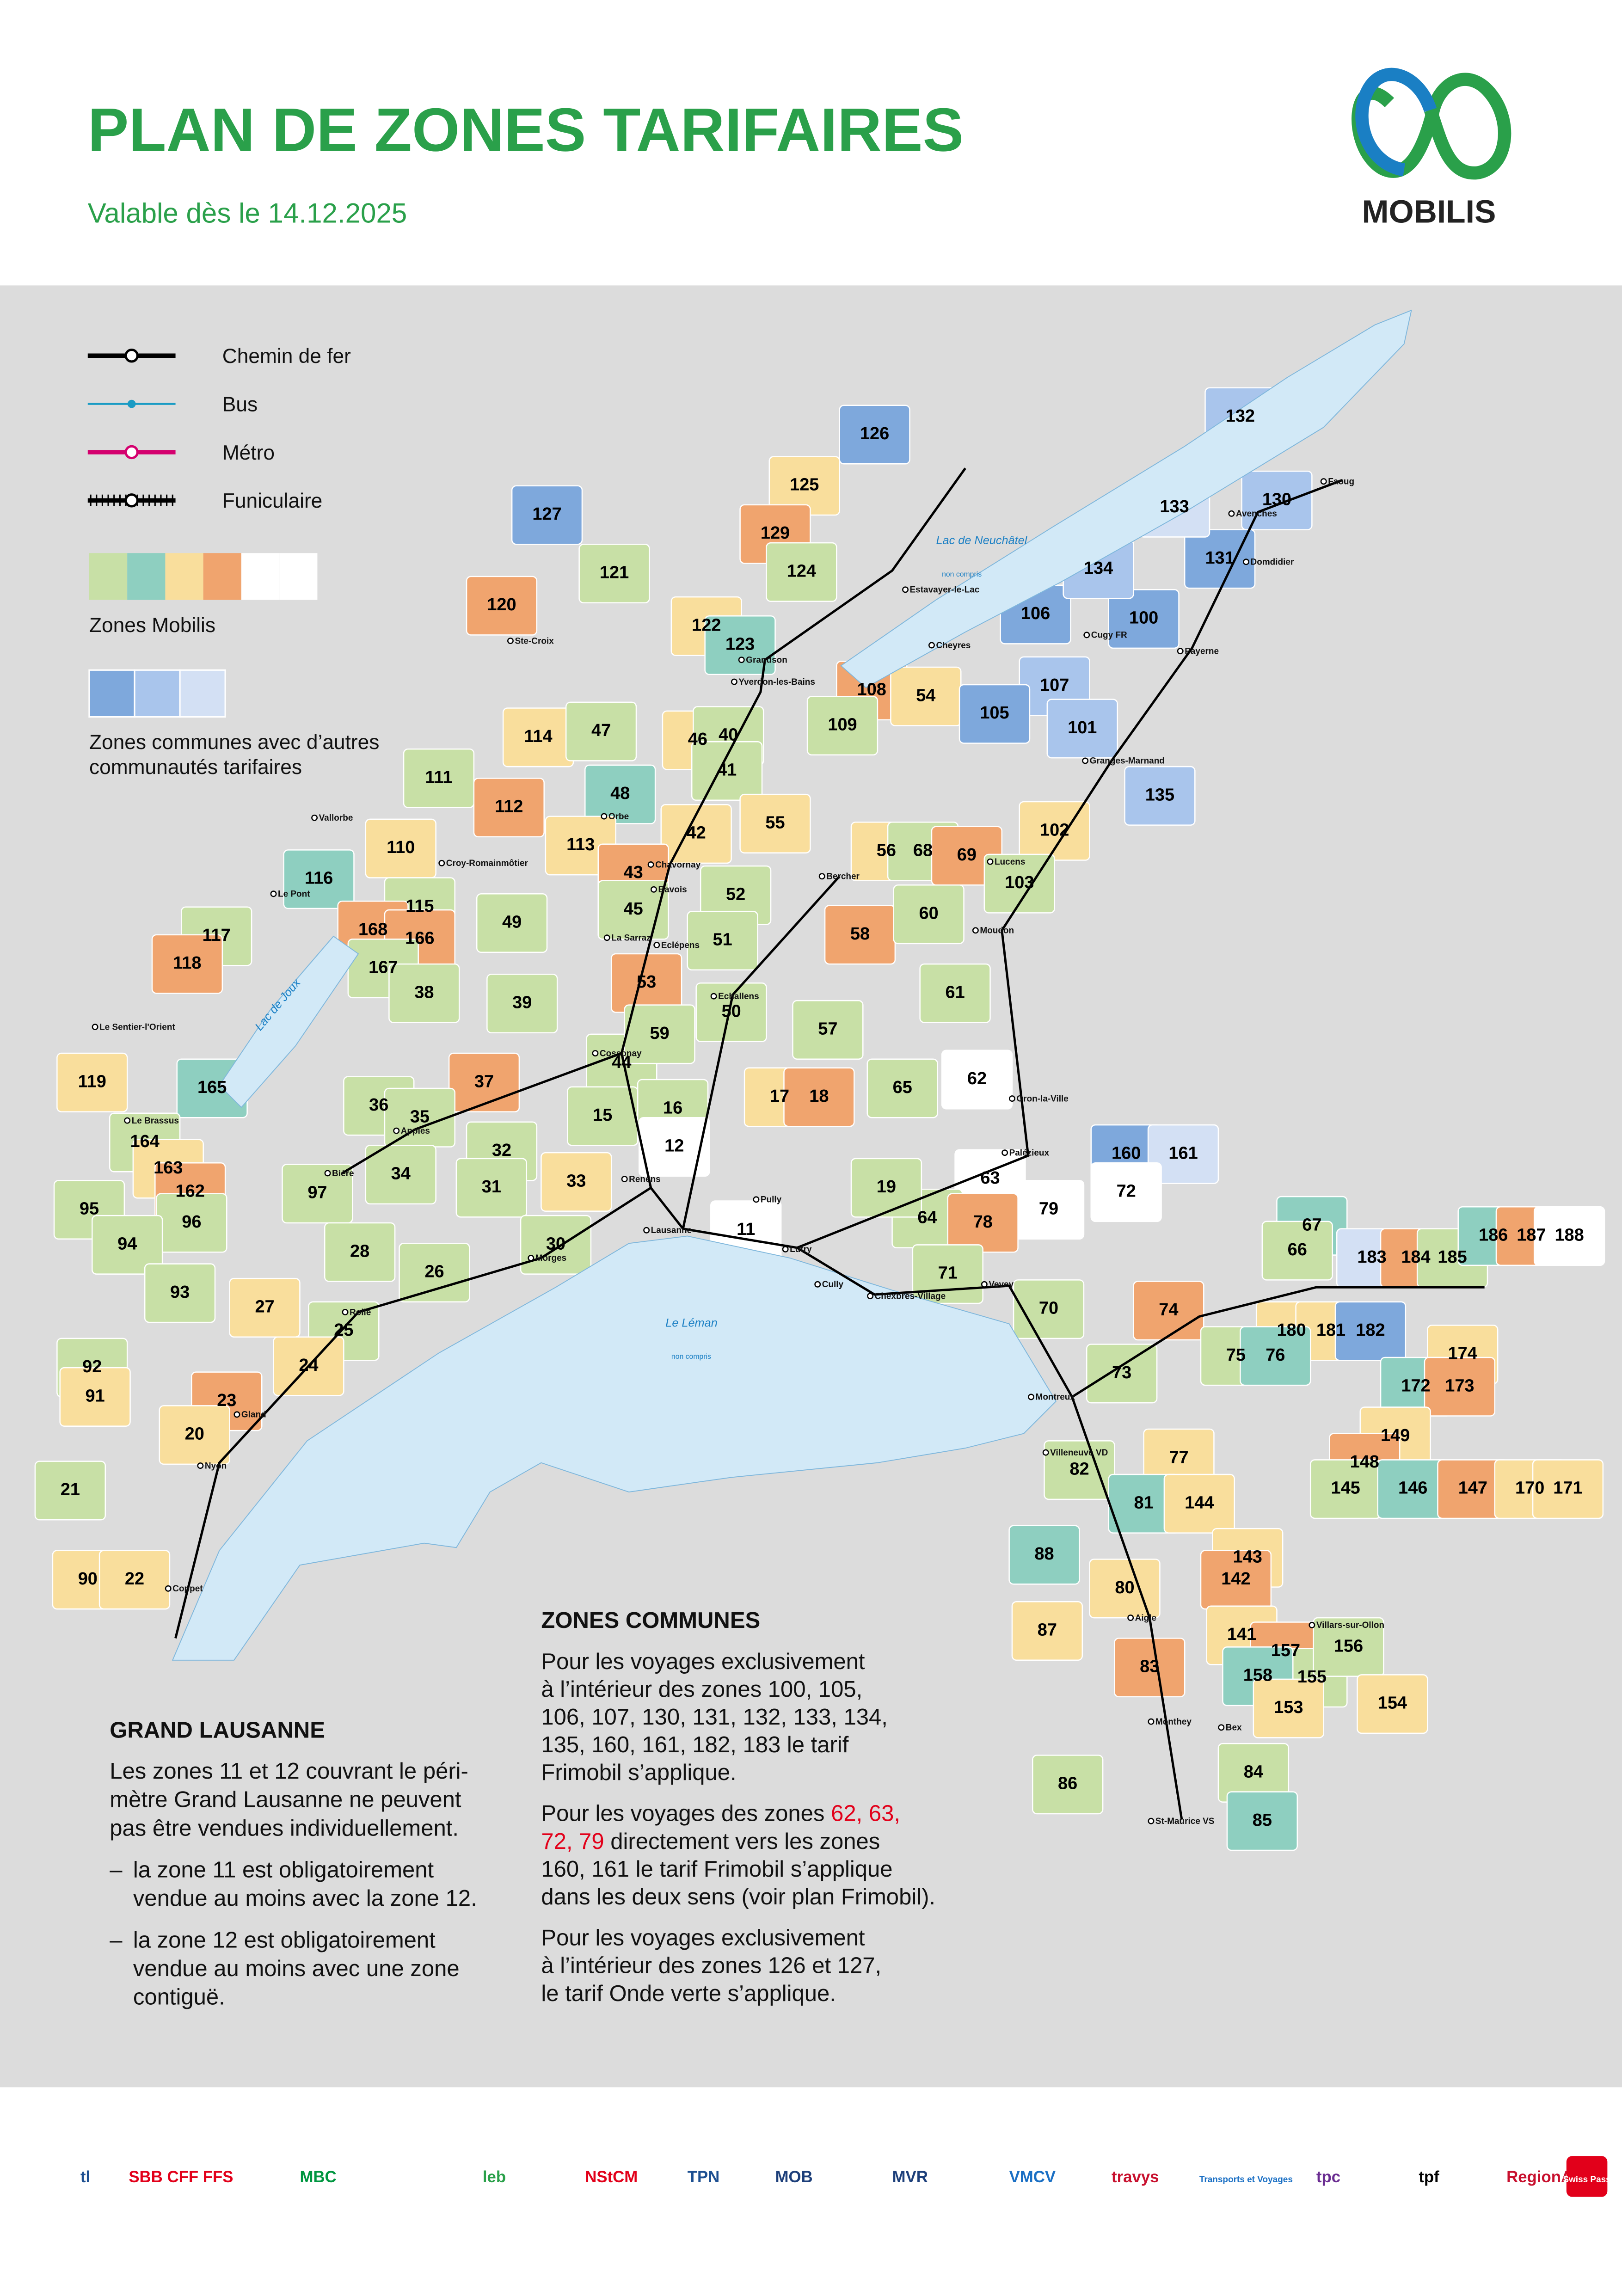 Image resolution: width=1622 pixels, height=2296 pixels. What do you see at coordinates (633, 909) in the screenshot?
I see `zone-number: 45` at bounding box center [633, 909].